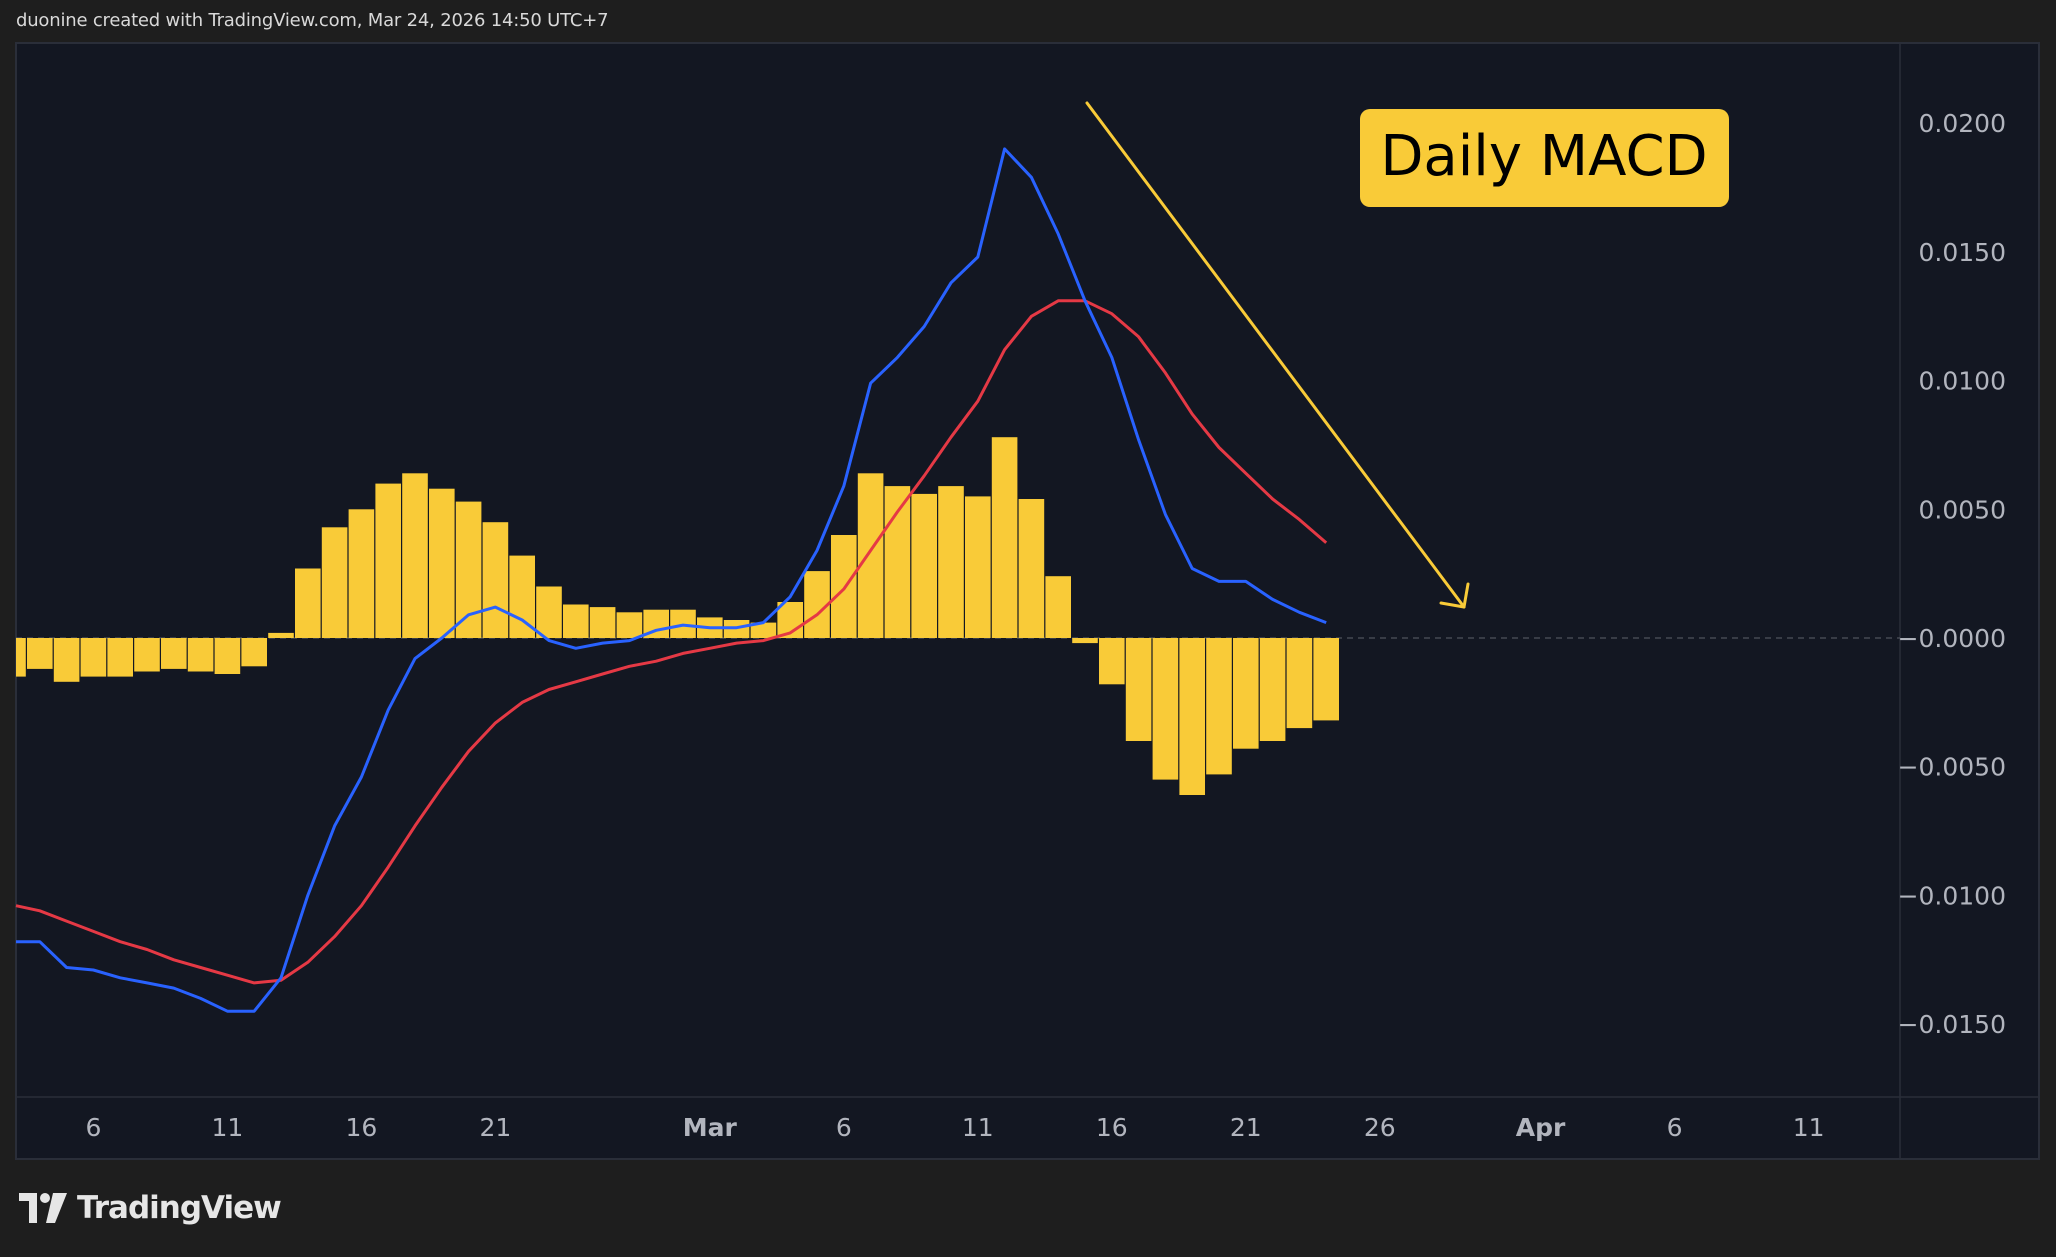  What do you see at coordinates (1952, 638) in the screenshot?
I see `price-axis-label: −0.0000` at bounding box center [1952, 638].